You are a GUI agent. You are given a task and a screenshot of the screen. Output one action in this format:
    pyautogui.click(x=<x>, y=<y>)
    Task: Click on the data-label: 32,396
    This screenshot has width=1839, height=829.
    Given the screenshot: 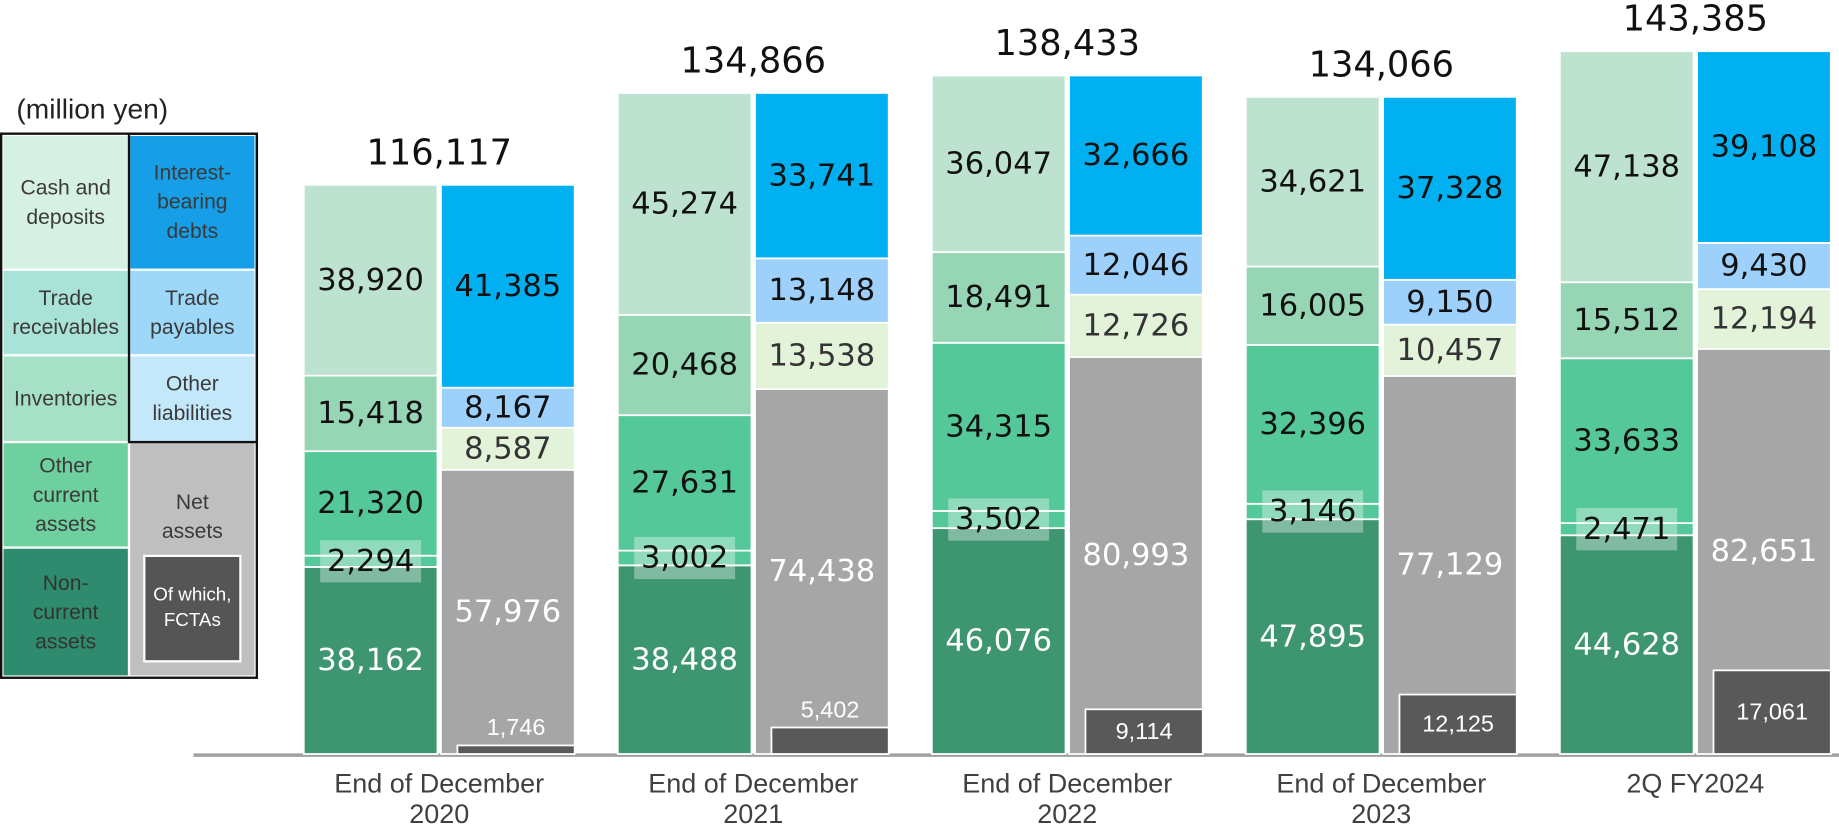 What is the action you would take?
    pyautogui.click(x=1312, y=424)
    